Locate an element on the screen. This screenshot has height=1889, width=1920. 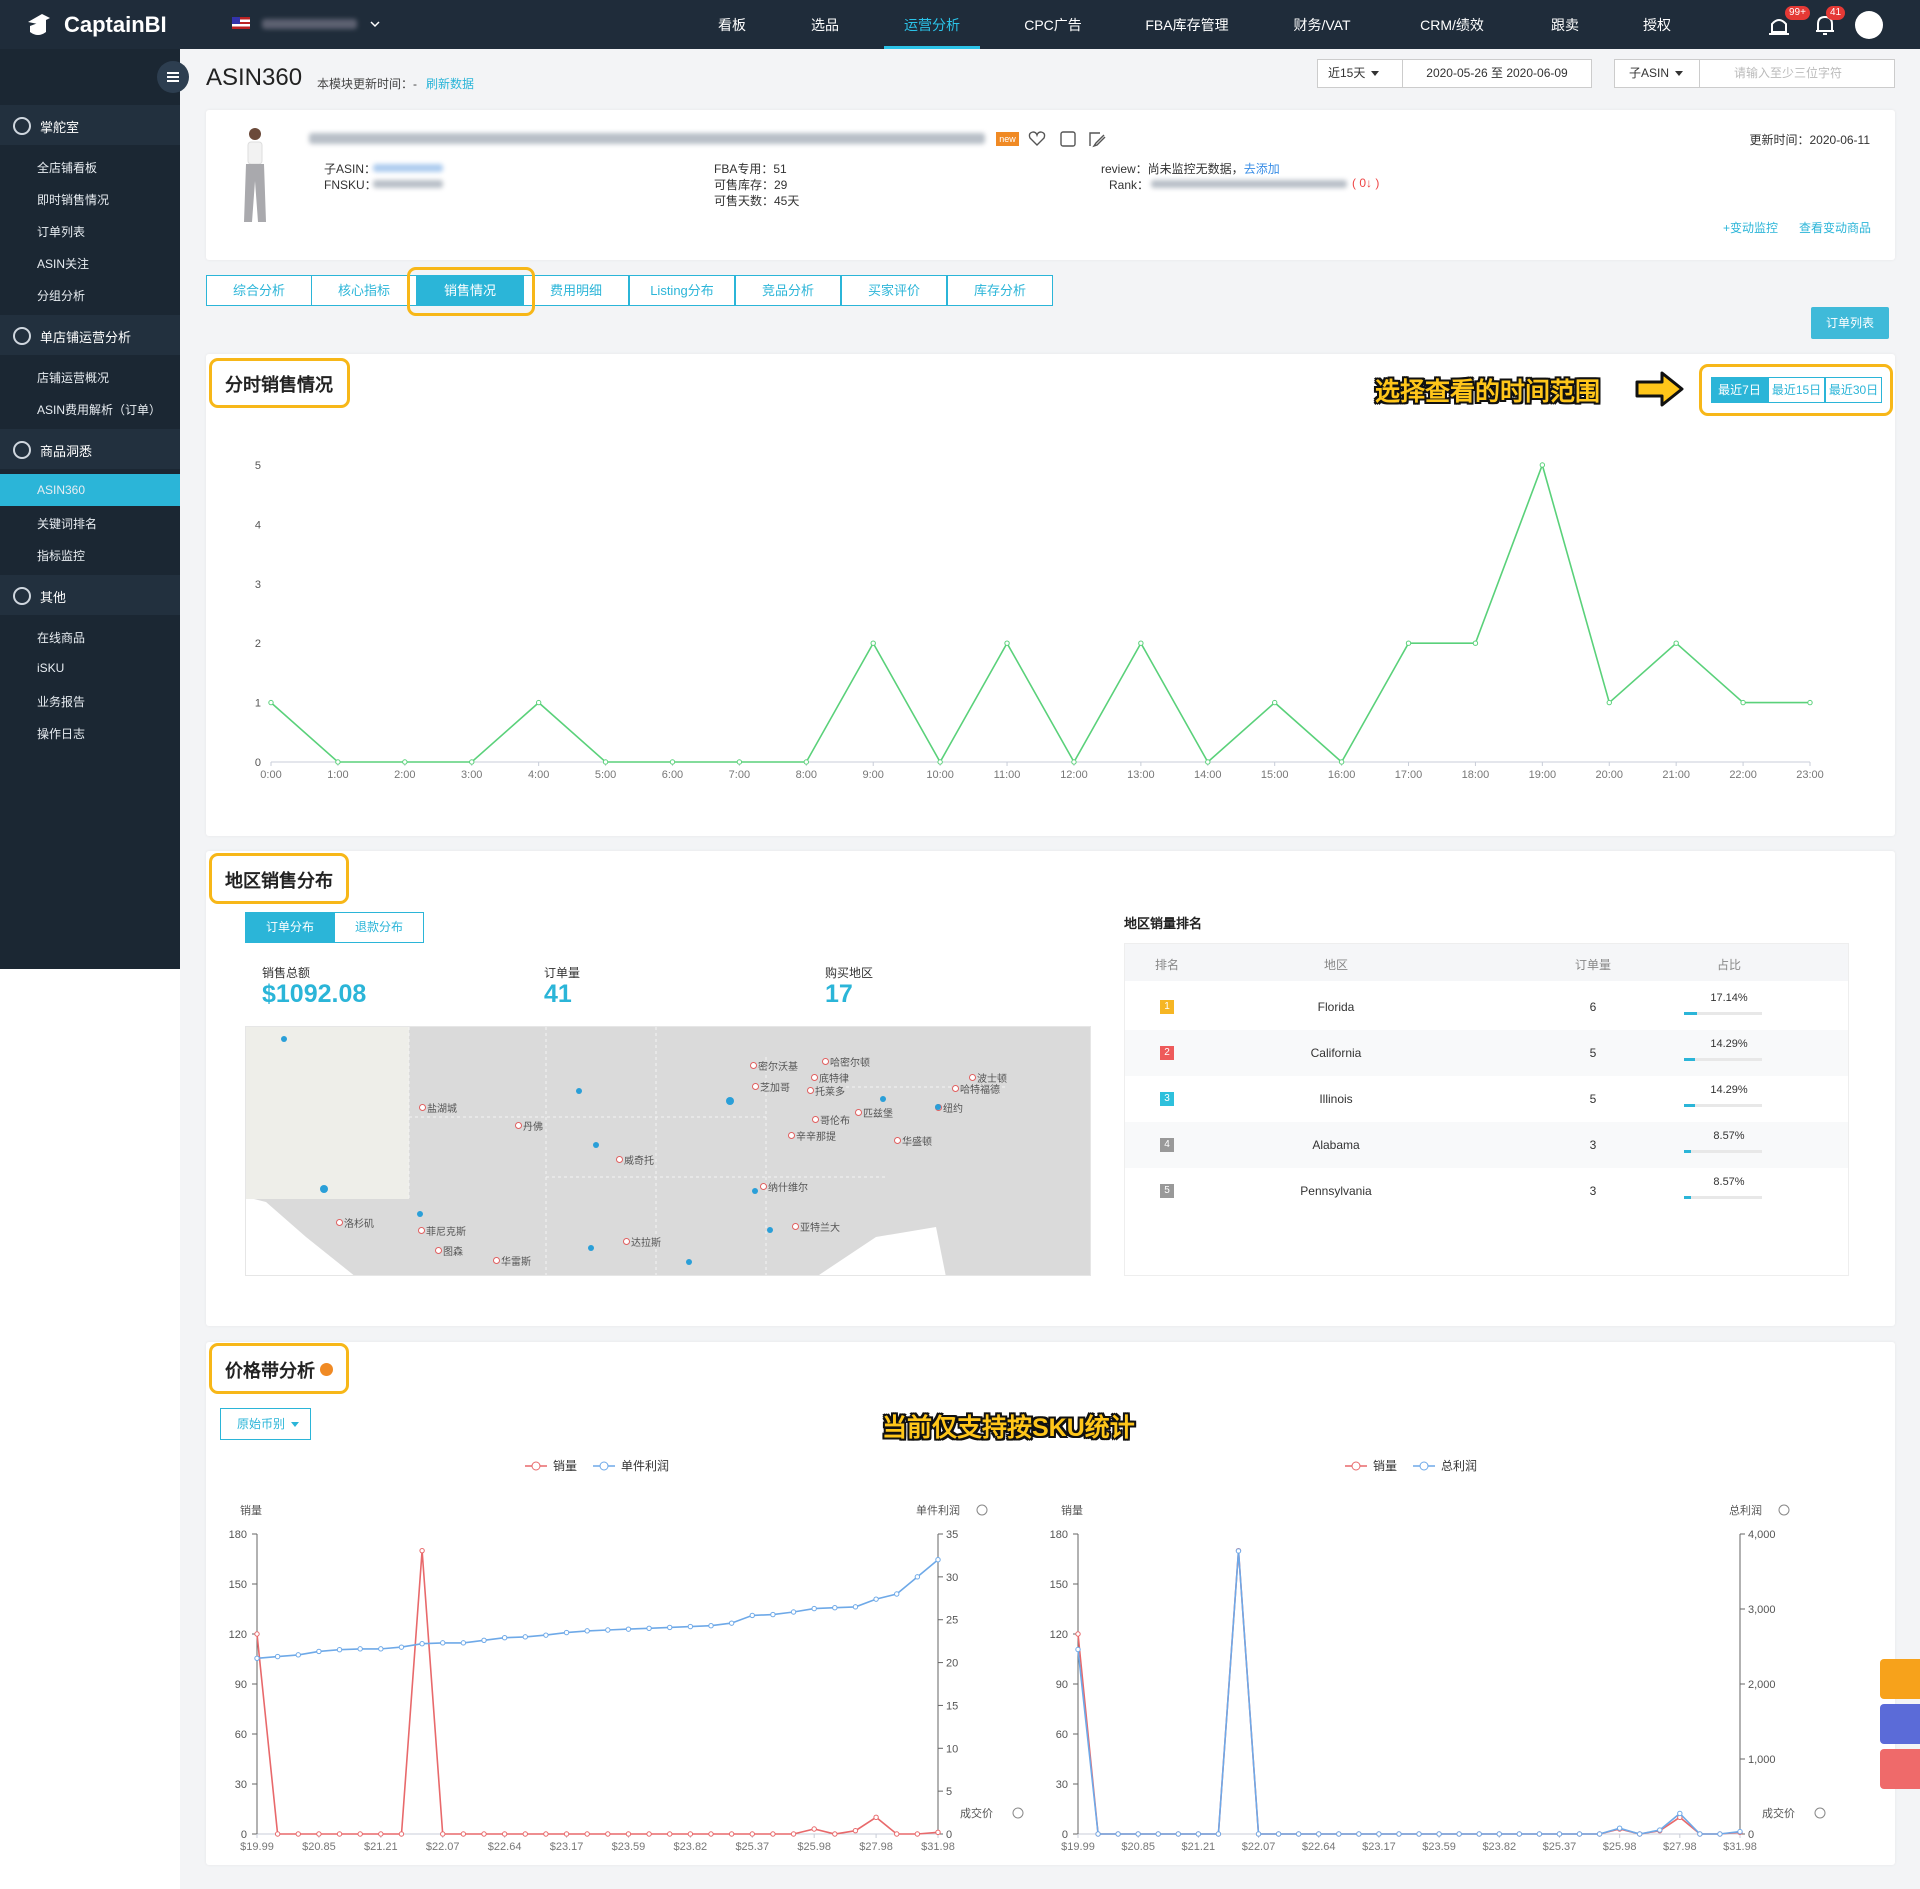
region-tab: 订单分布 is located at coordinates (290, 927).